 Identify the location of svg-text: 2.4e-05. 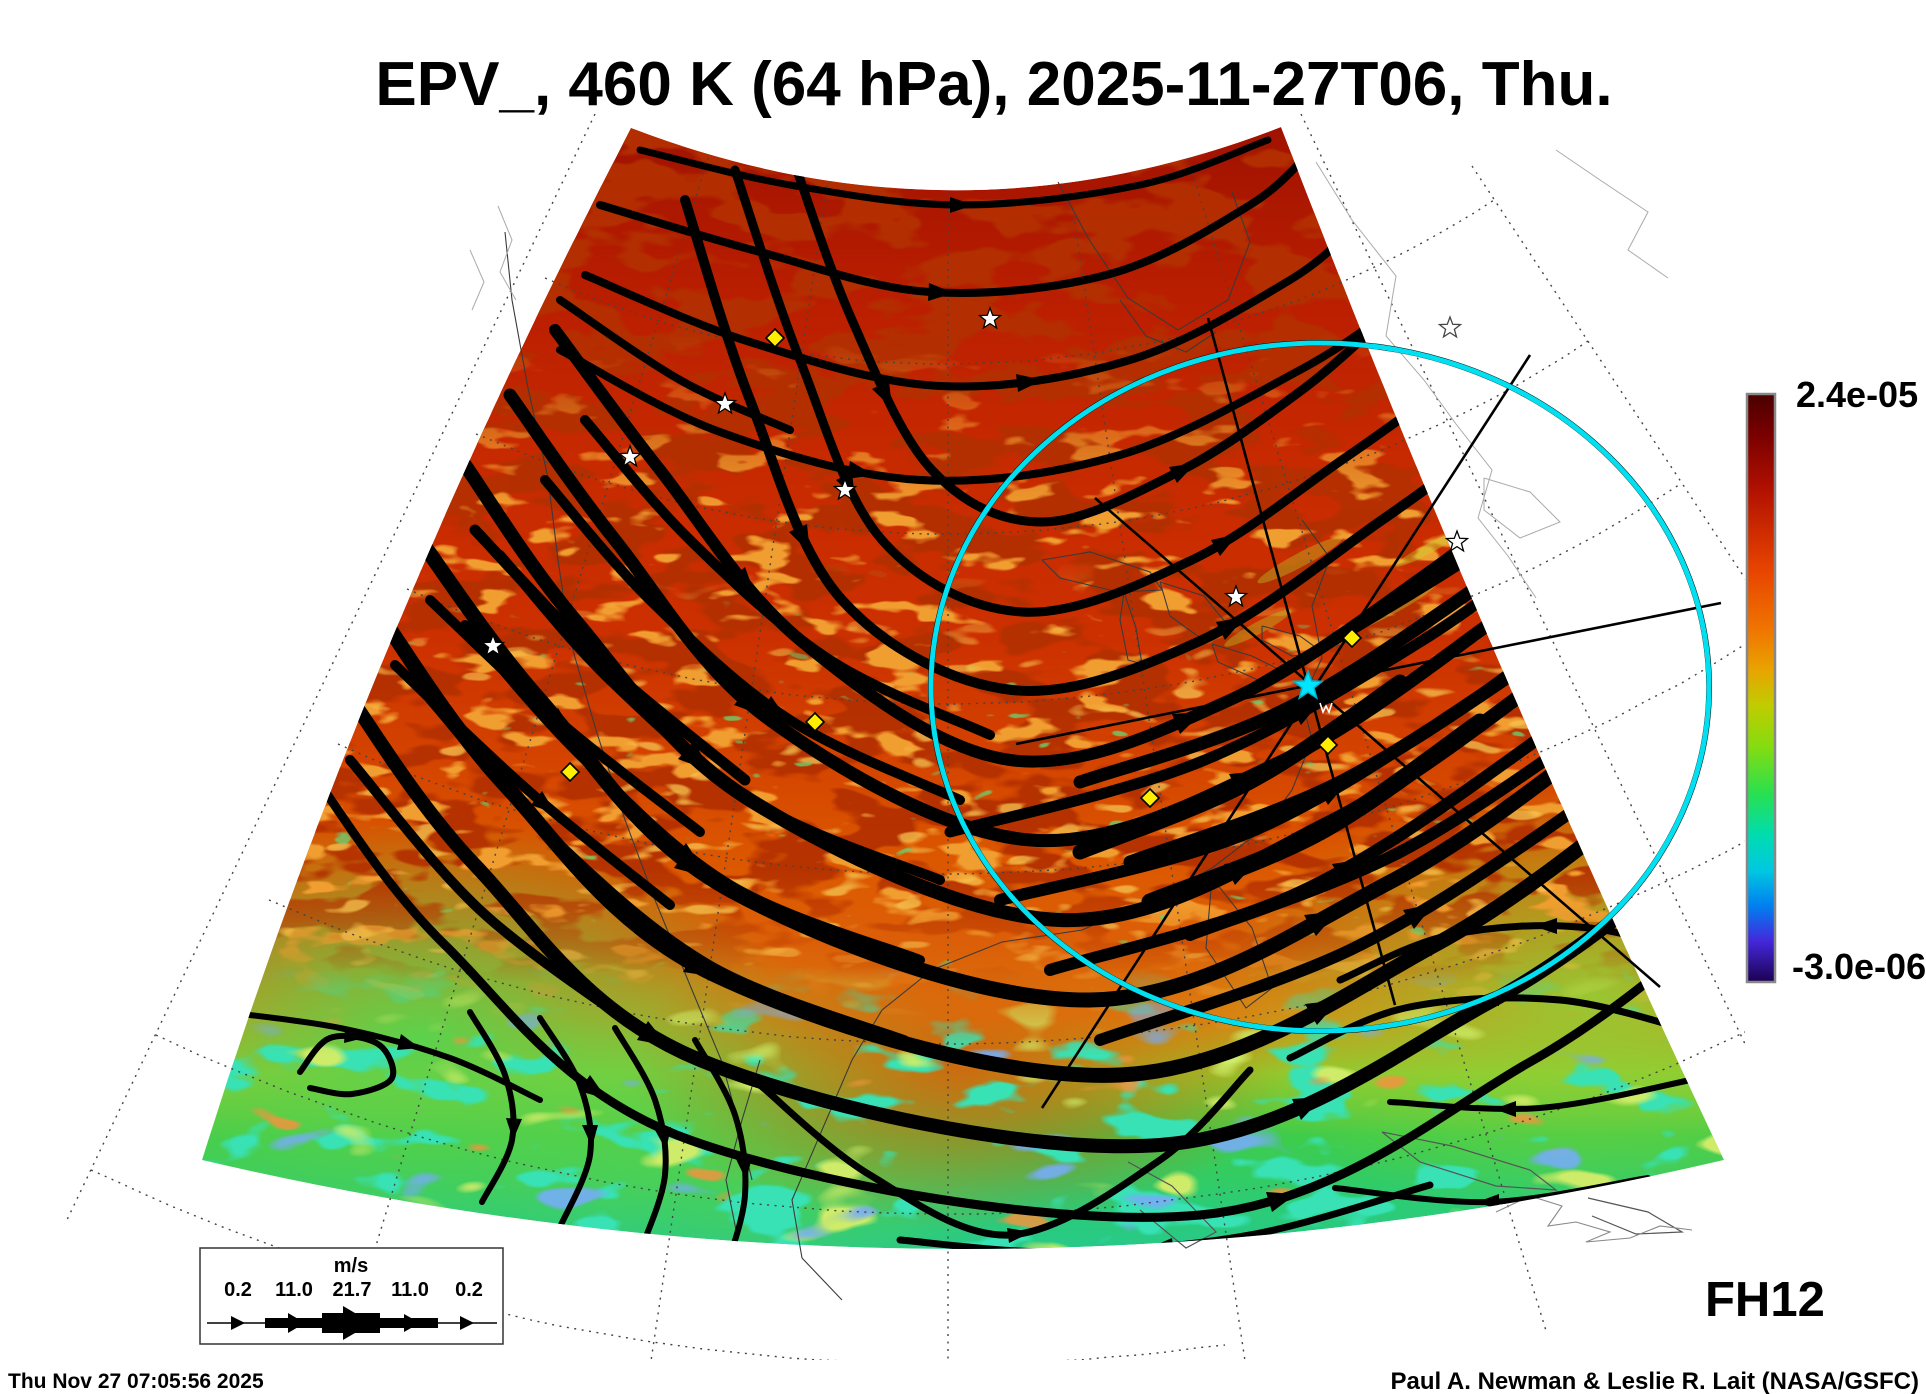
(1857, 394).